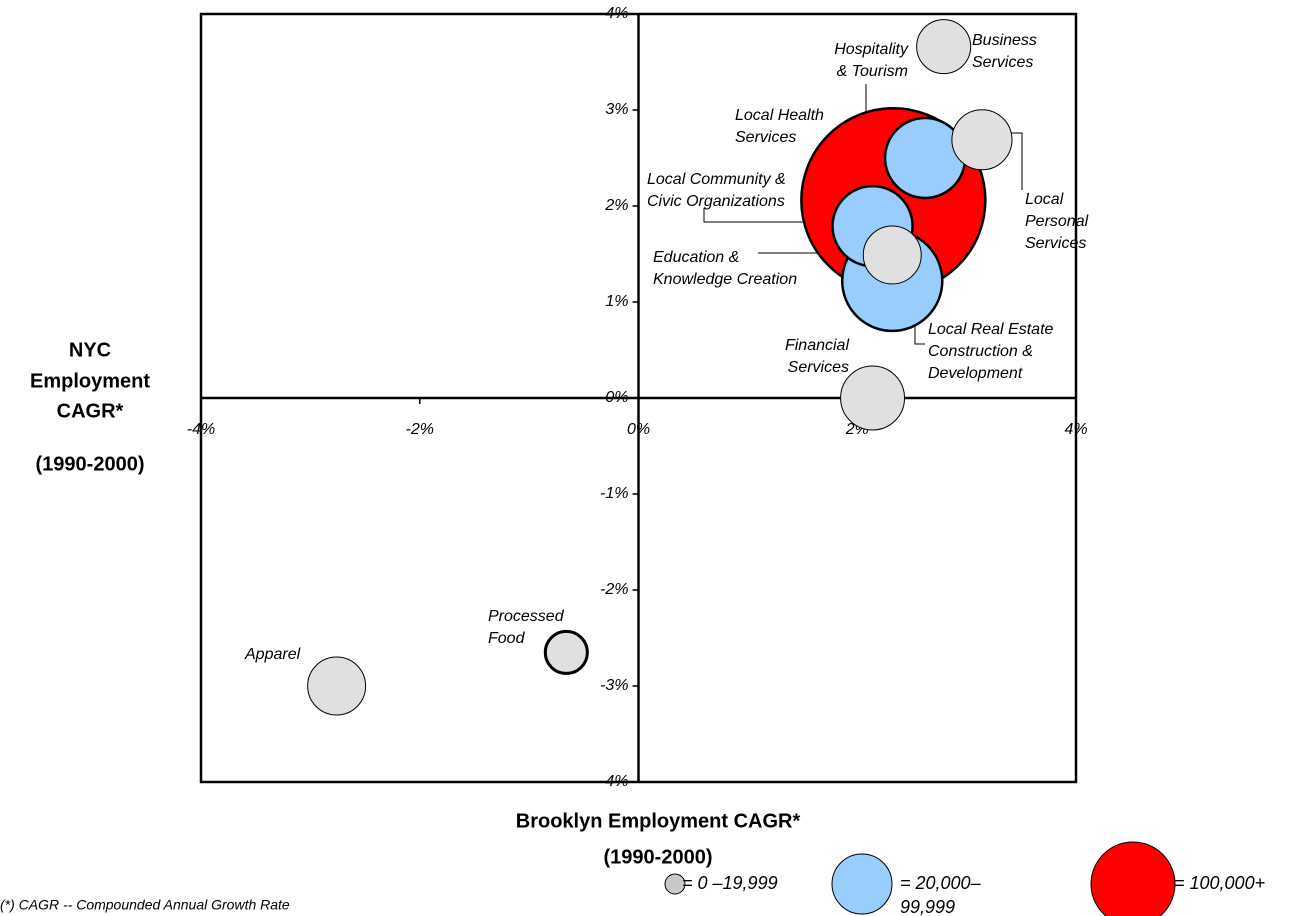  What do you see at coordinates (1219, 883) in the screenshot?
I see `legend-label: = 100,000+` at bounding box center [1219, 883].